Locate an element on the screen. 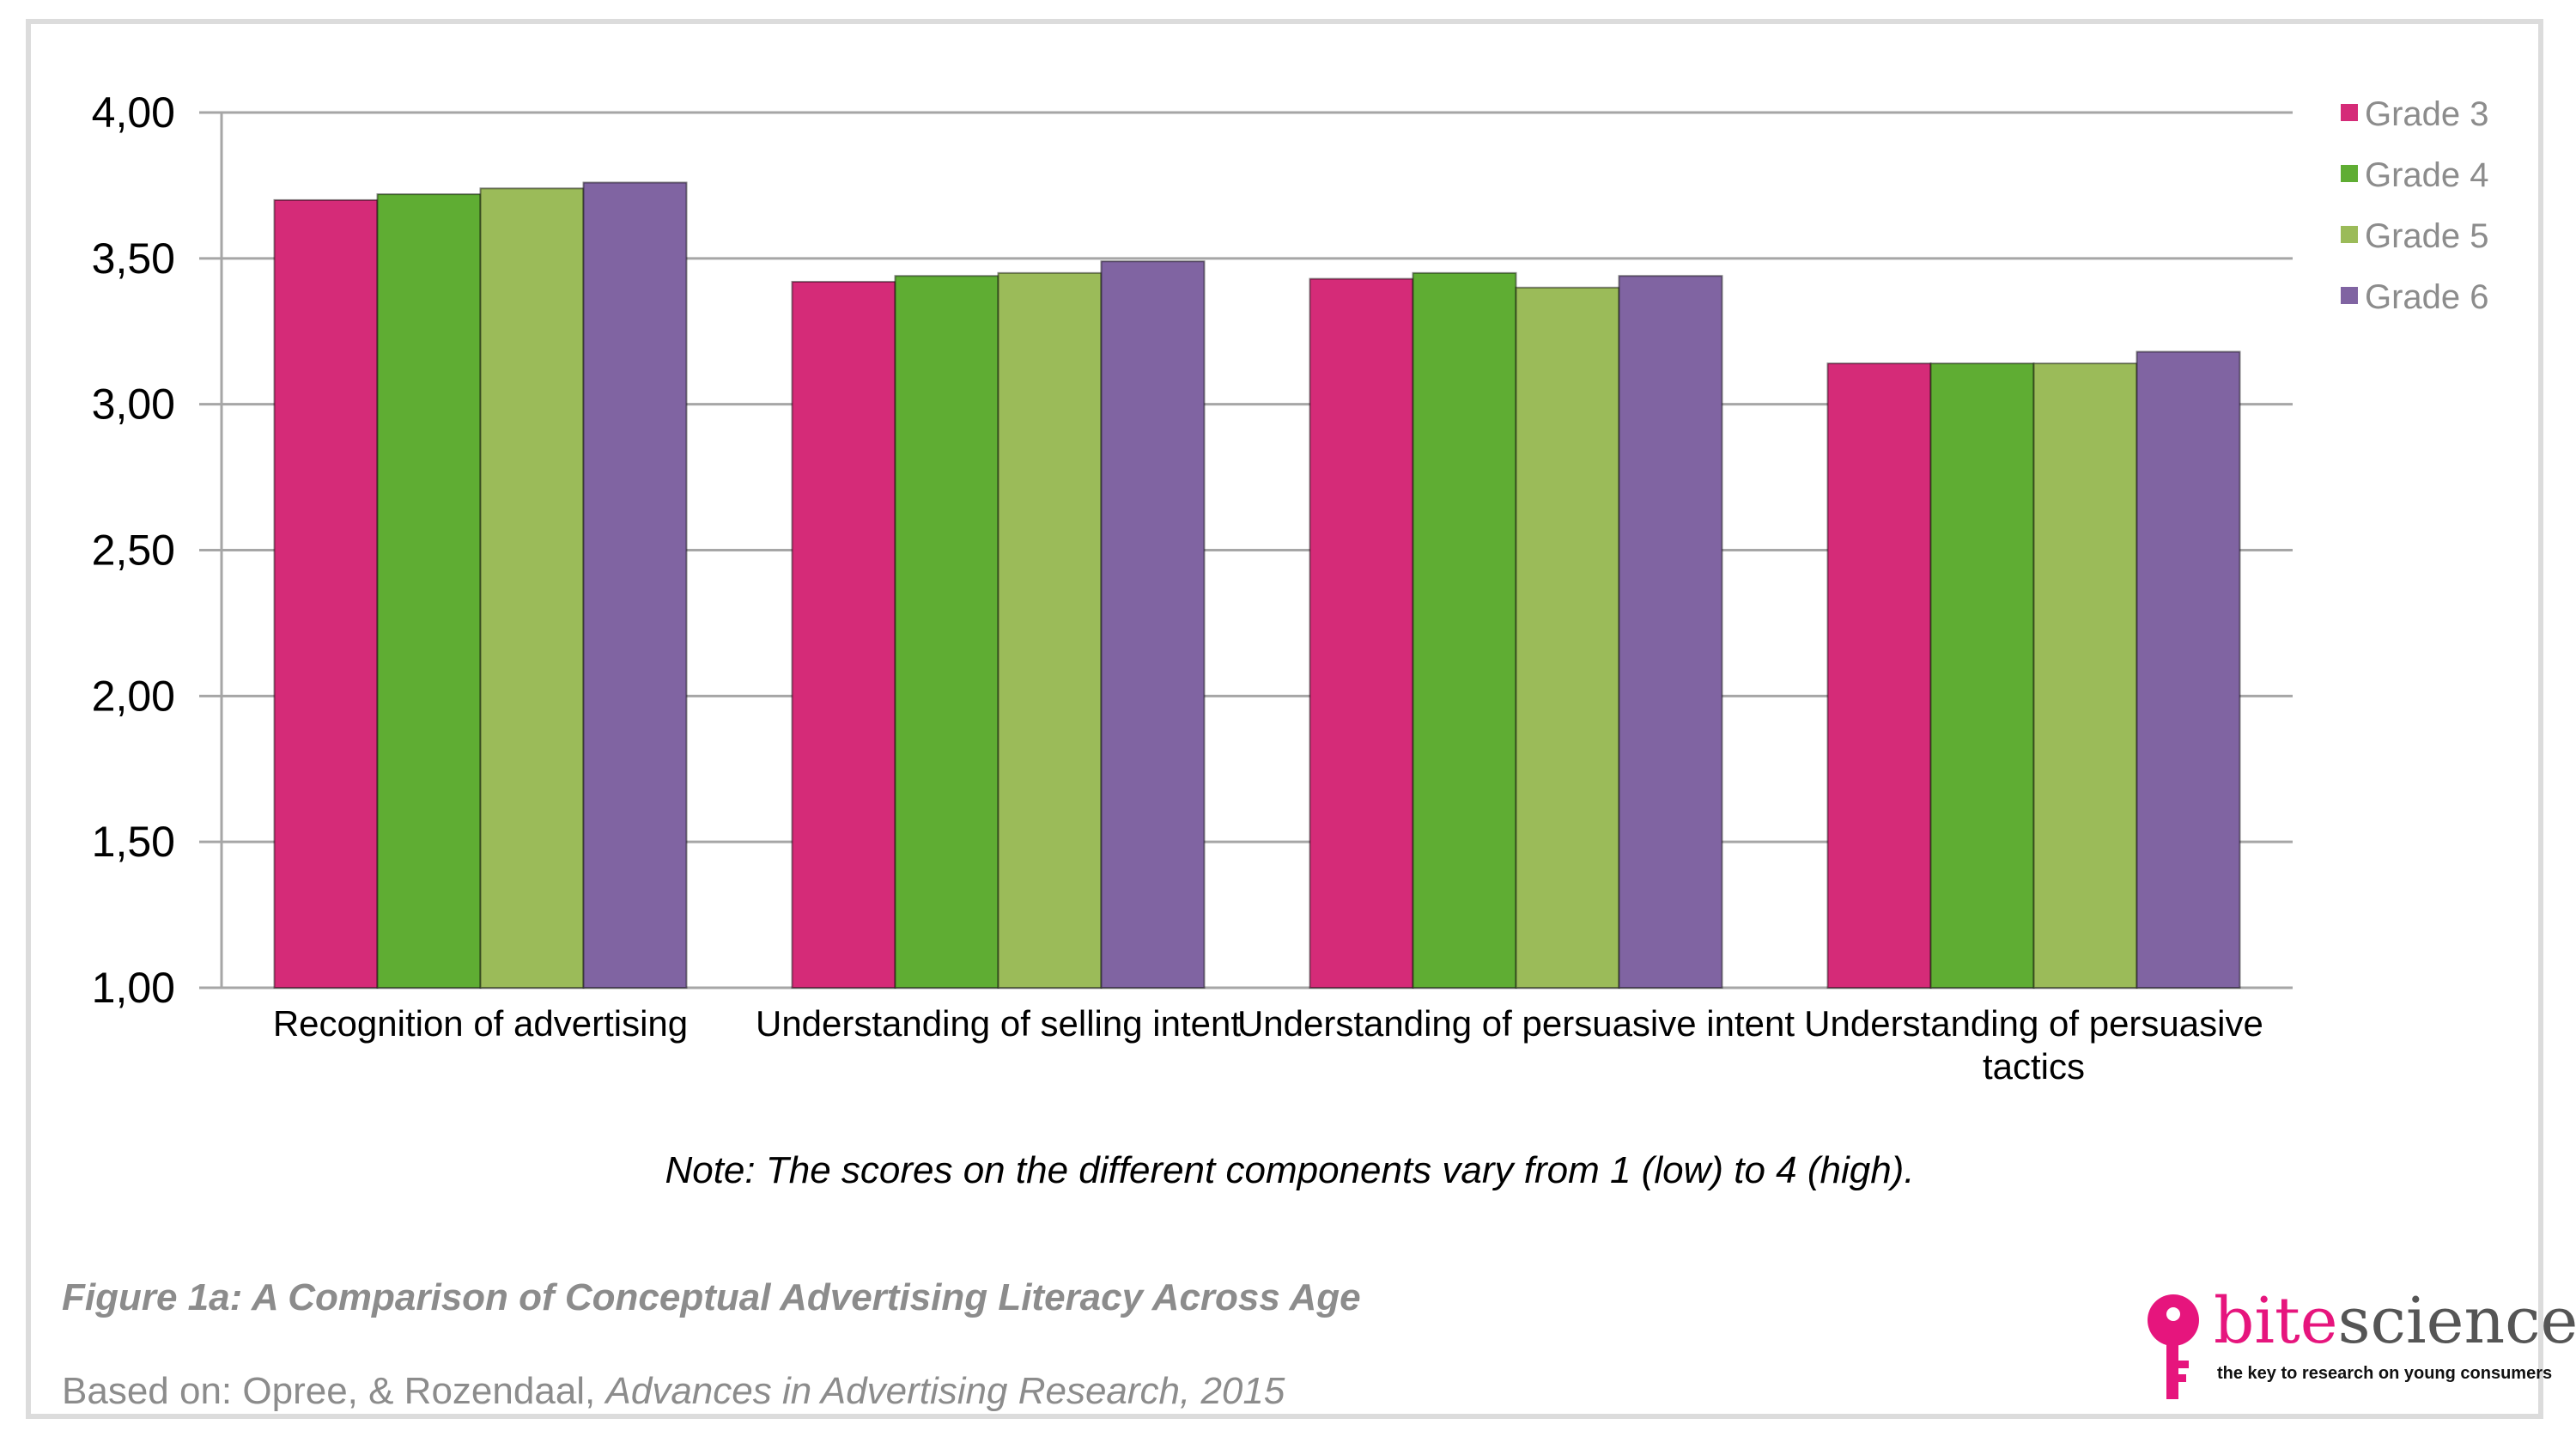  y-tick-label: 1,50 is located at coordinates (133, 842).